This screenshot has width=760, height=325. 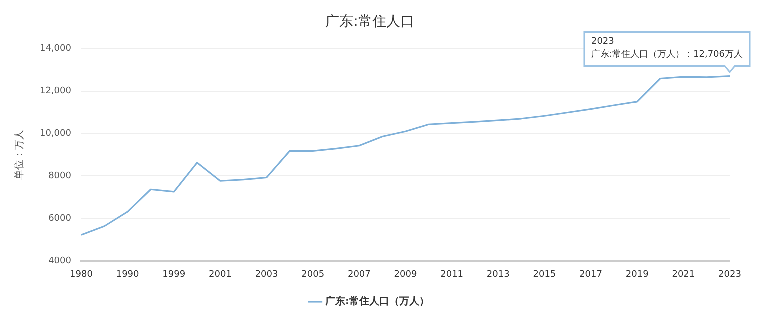 I want to click on y-axis-title: 单位：万人, so click(x=20, y=155).